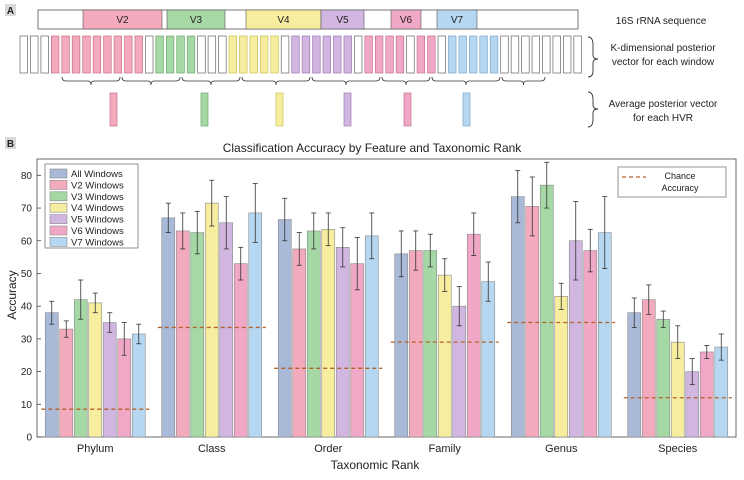  What do you see at coordinates (546, 311) in the screenshot?
I see `bar-genus-v3-windows` at bounding box center [546, 311].